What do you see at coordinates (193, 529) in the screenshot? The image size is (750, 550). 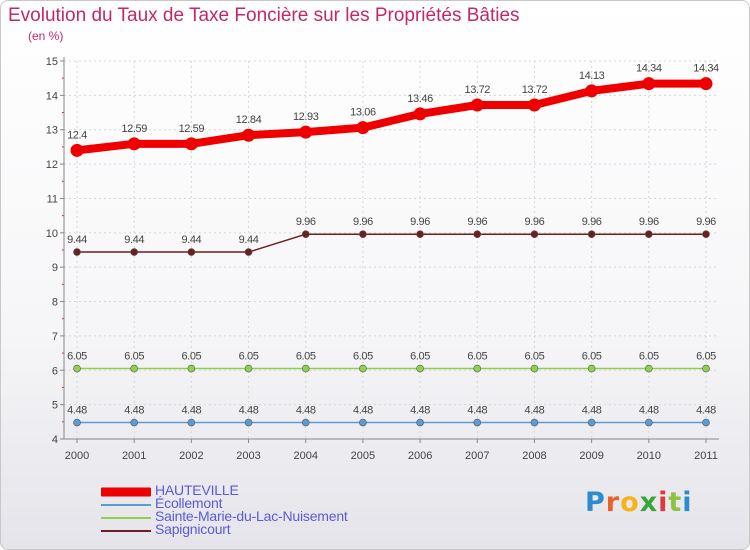 I see `legend-label: Sapignicourt` at bounding box center [193, 529].